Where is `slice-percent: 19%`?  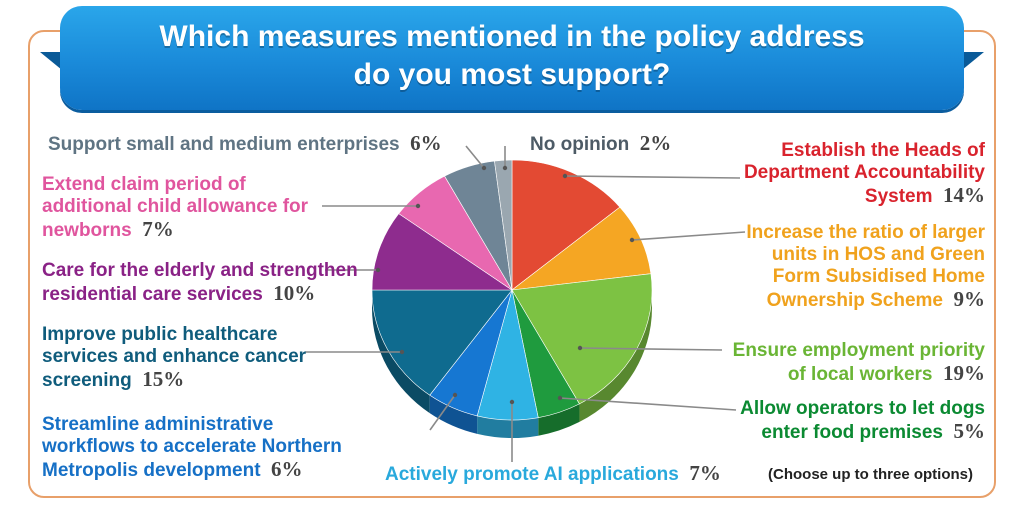 slice-percent: 19% is located at coordinates (958, 373).